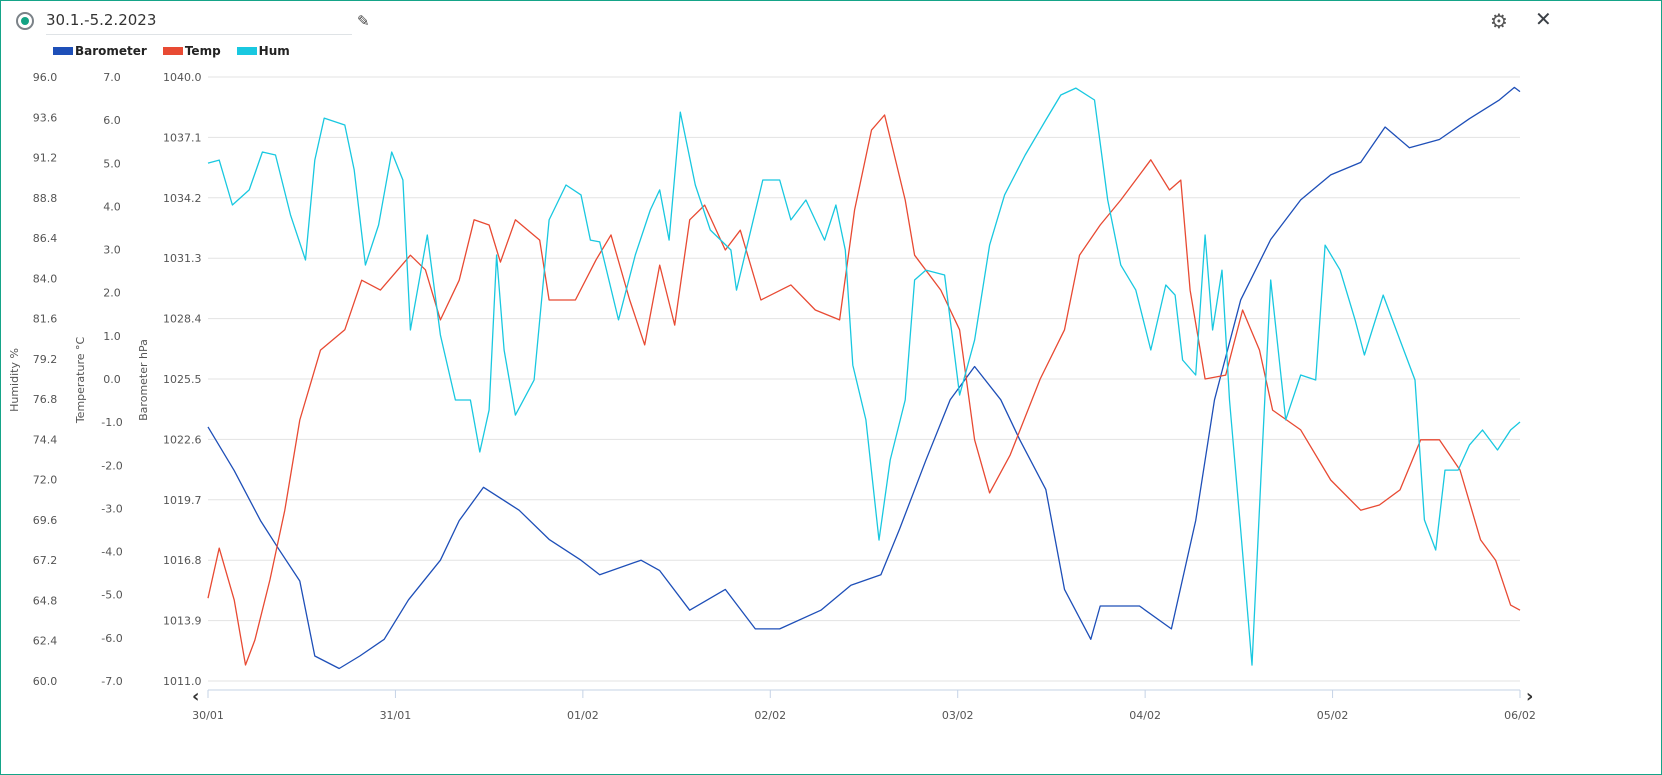 This screenshot has height=775, width=1662. What do you see at coordinates (45, 439) in the screenshot?
I see `hum-tick-label: 74.4` at bounding box center [45, 439].